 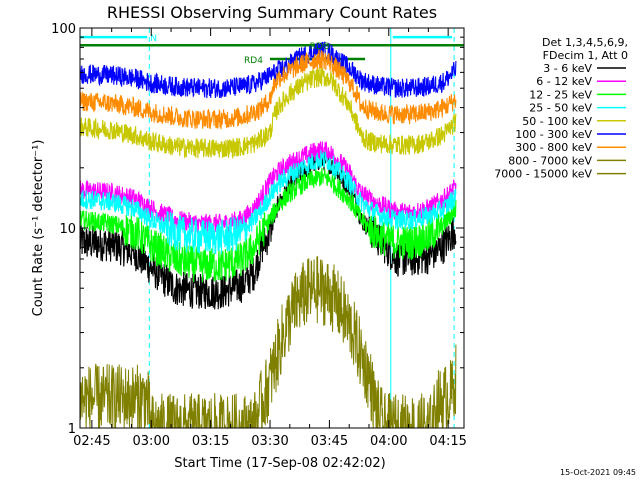 I want to click on x-tick-label: 03:30, so click(x=269, y=441).